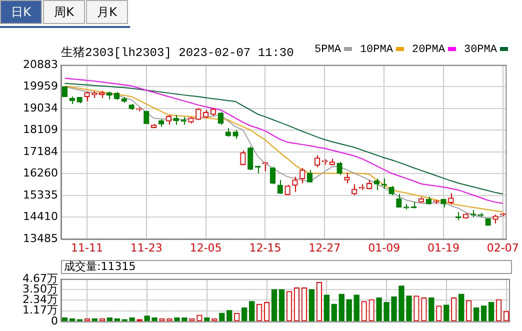 This screenshot has width=522, height=331. Describe the element at coordinates (177, 53) in the screenshot. I see `chart-title: 生猪2303[lh2303] 2023-02-07 11:30` at that location.